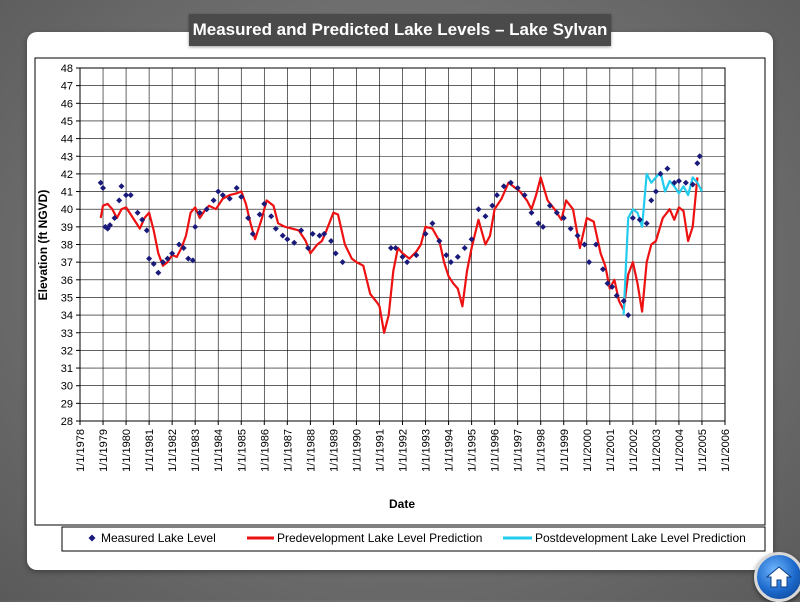 The height and width of the screenshot is (602, 800). I want to click on y-tick-label: 29, so click(67, 404).